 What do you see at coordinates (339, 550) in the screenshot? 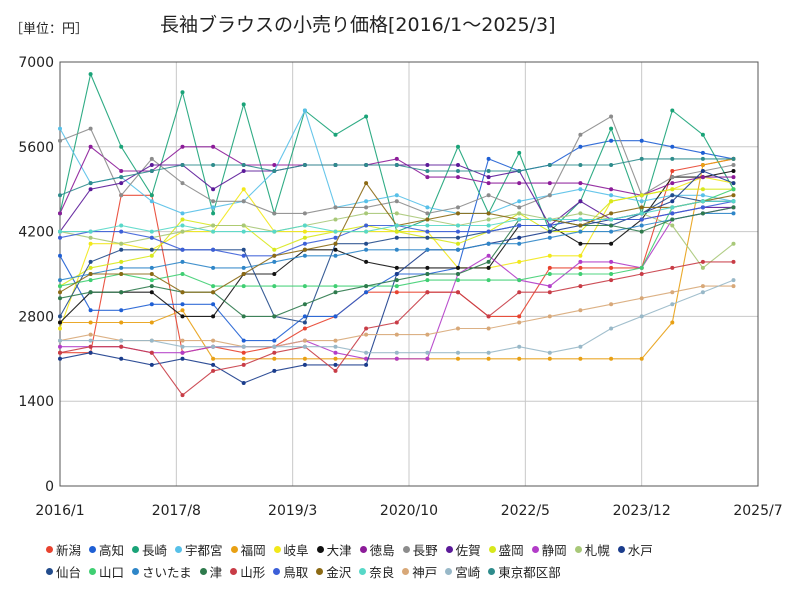
I see `legend-label: 大津` at bounding box center [339, 550].